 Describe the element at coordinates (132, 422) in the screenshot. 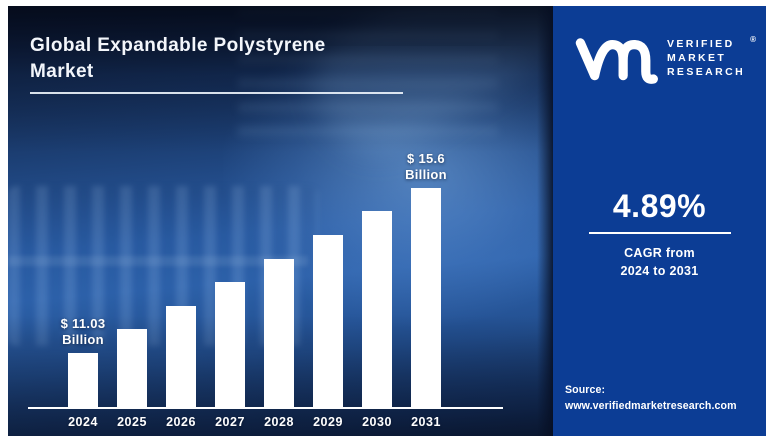

I see `x-tick-label: 2025` at that location.